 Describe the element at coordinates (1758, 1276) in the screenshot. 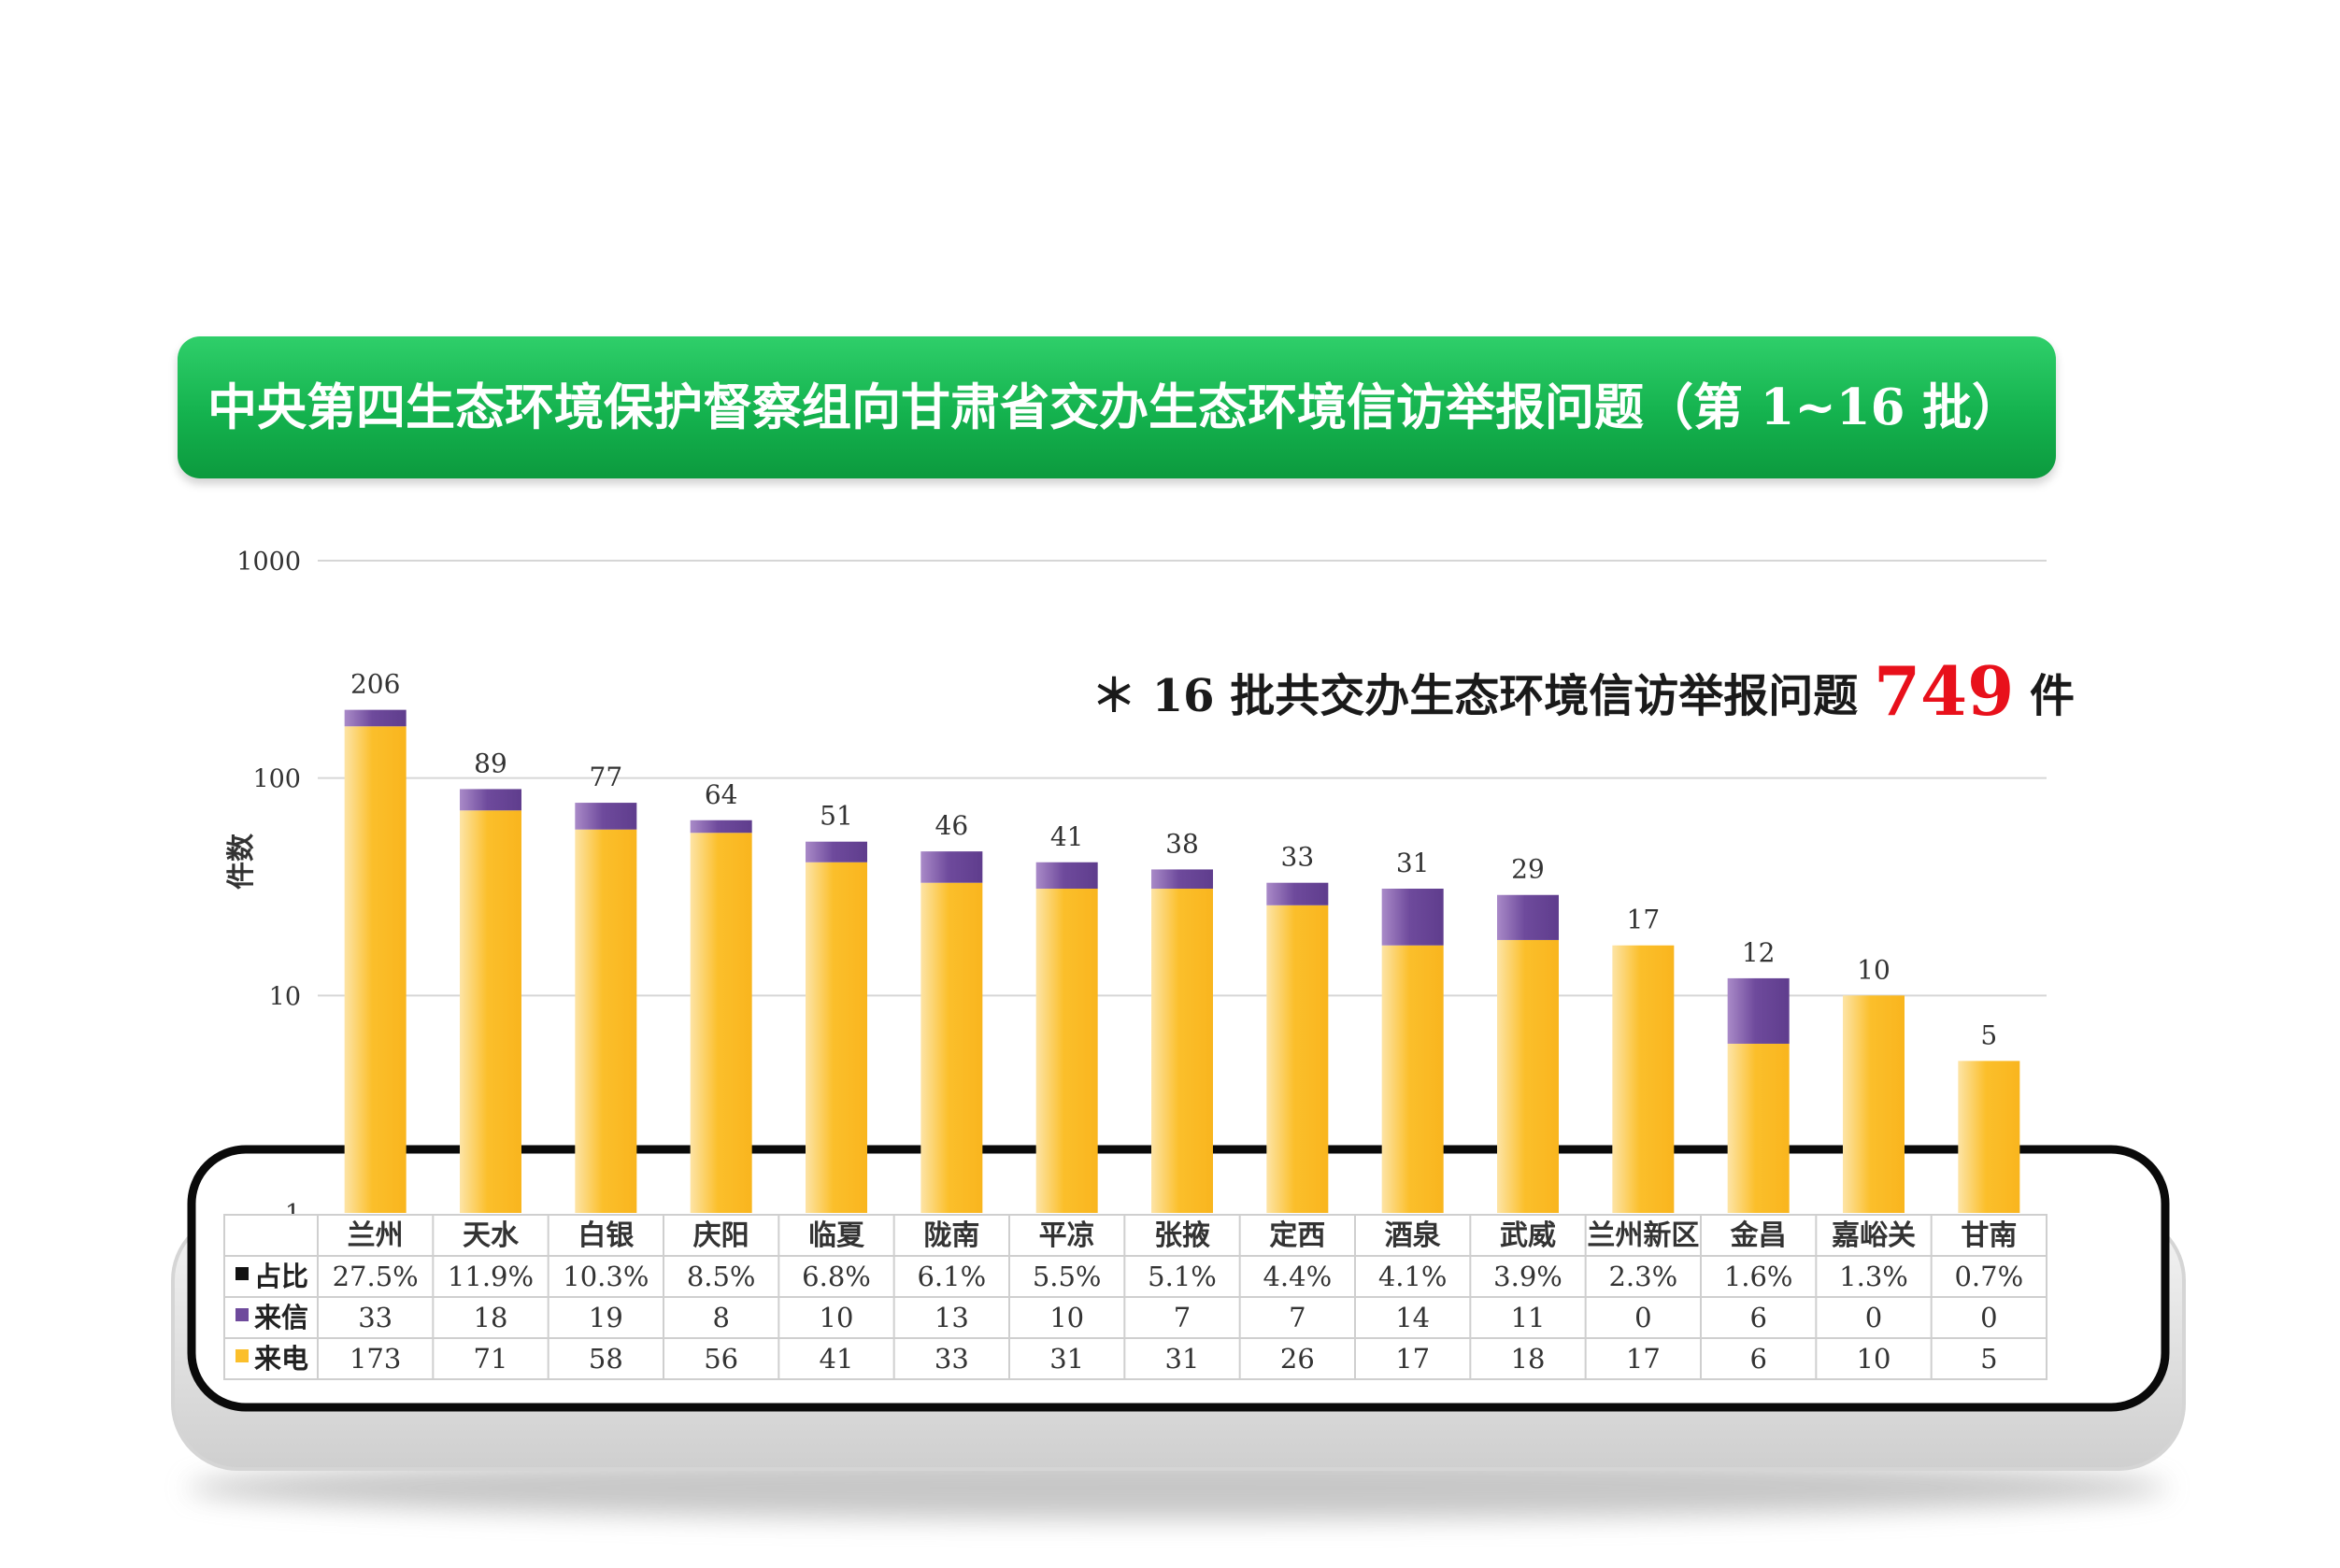

I see `table-cell: 1.6%` at that location.